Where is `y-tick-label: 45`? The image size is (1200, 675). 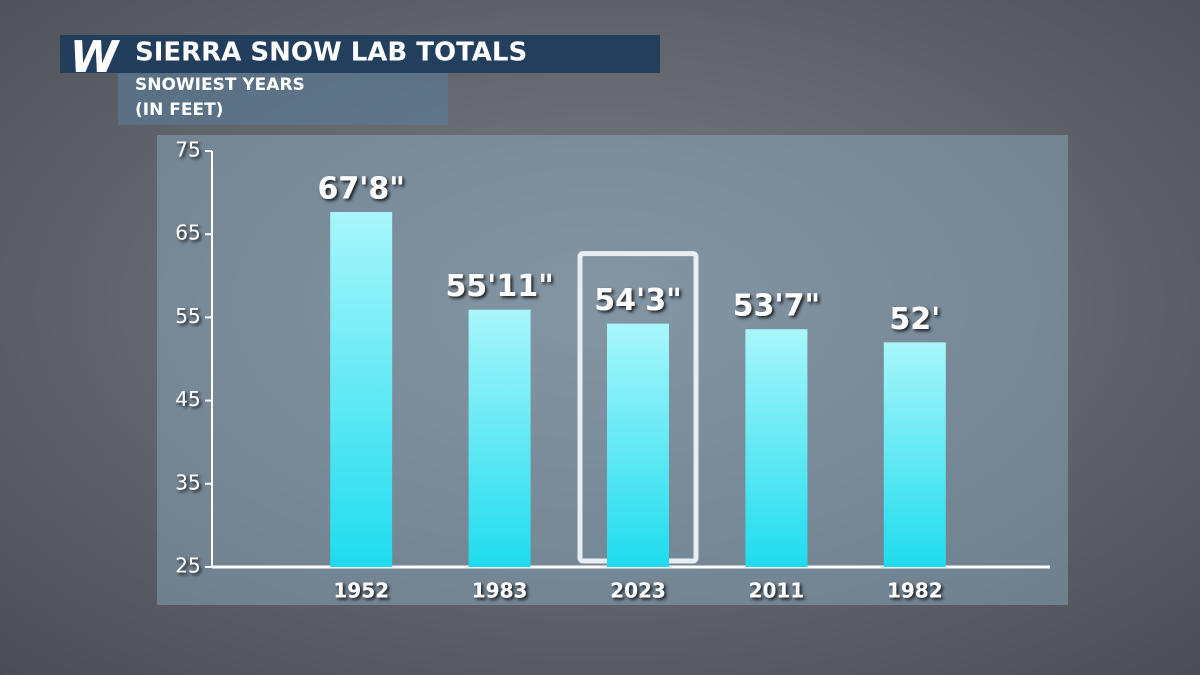 y-tick-label: 45 is located at coordinates (187, 399).